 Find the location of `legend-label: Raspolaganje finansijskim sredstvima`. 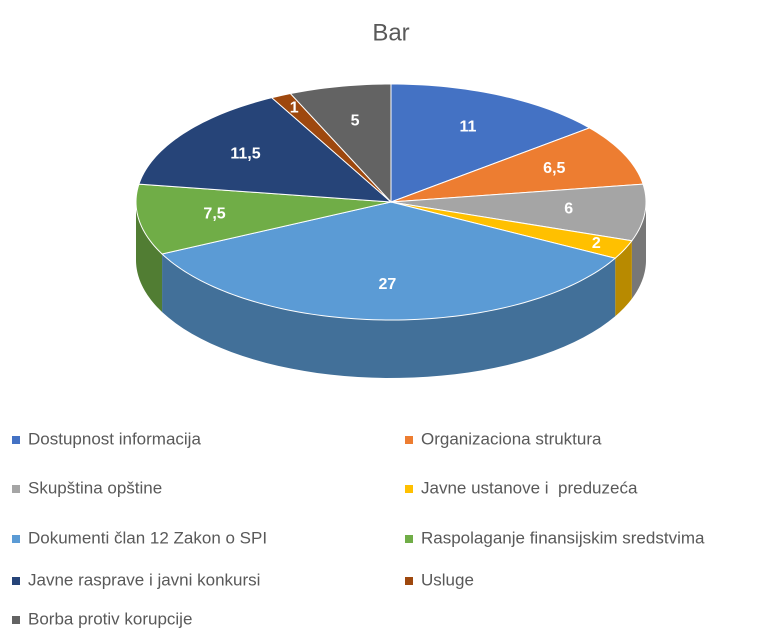

legend-label: Raspolaganje finansijskim sredstvima is located at coordinates (563, 537).